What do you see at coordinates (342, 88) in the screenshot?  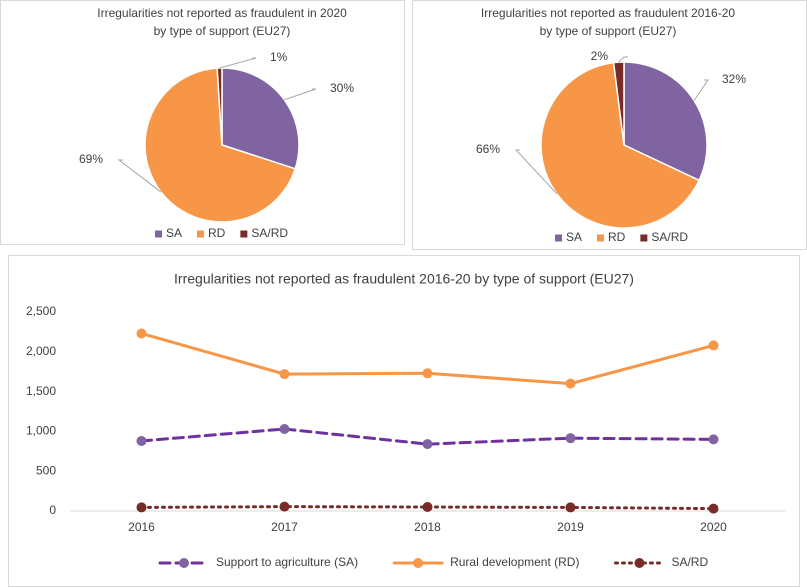 I see `data-label: 30%` at bounding box center [342, 88].